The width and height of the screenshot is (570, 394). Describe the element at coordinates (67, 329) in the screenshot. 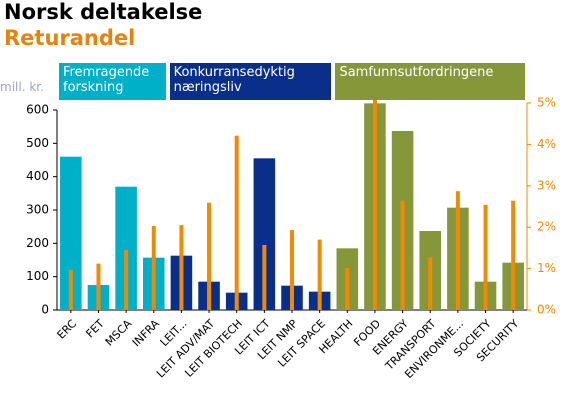

I see `x-tick-label: ERC` at that location.